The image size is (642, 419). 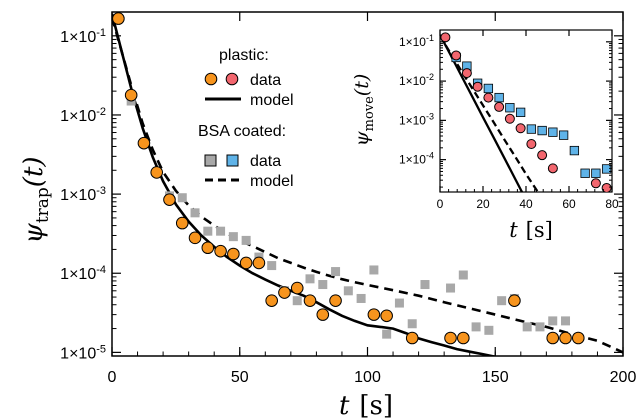 I want to click on main-y-tick-label: 1×10⁻⁵, so click(x=83, y=352).